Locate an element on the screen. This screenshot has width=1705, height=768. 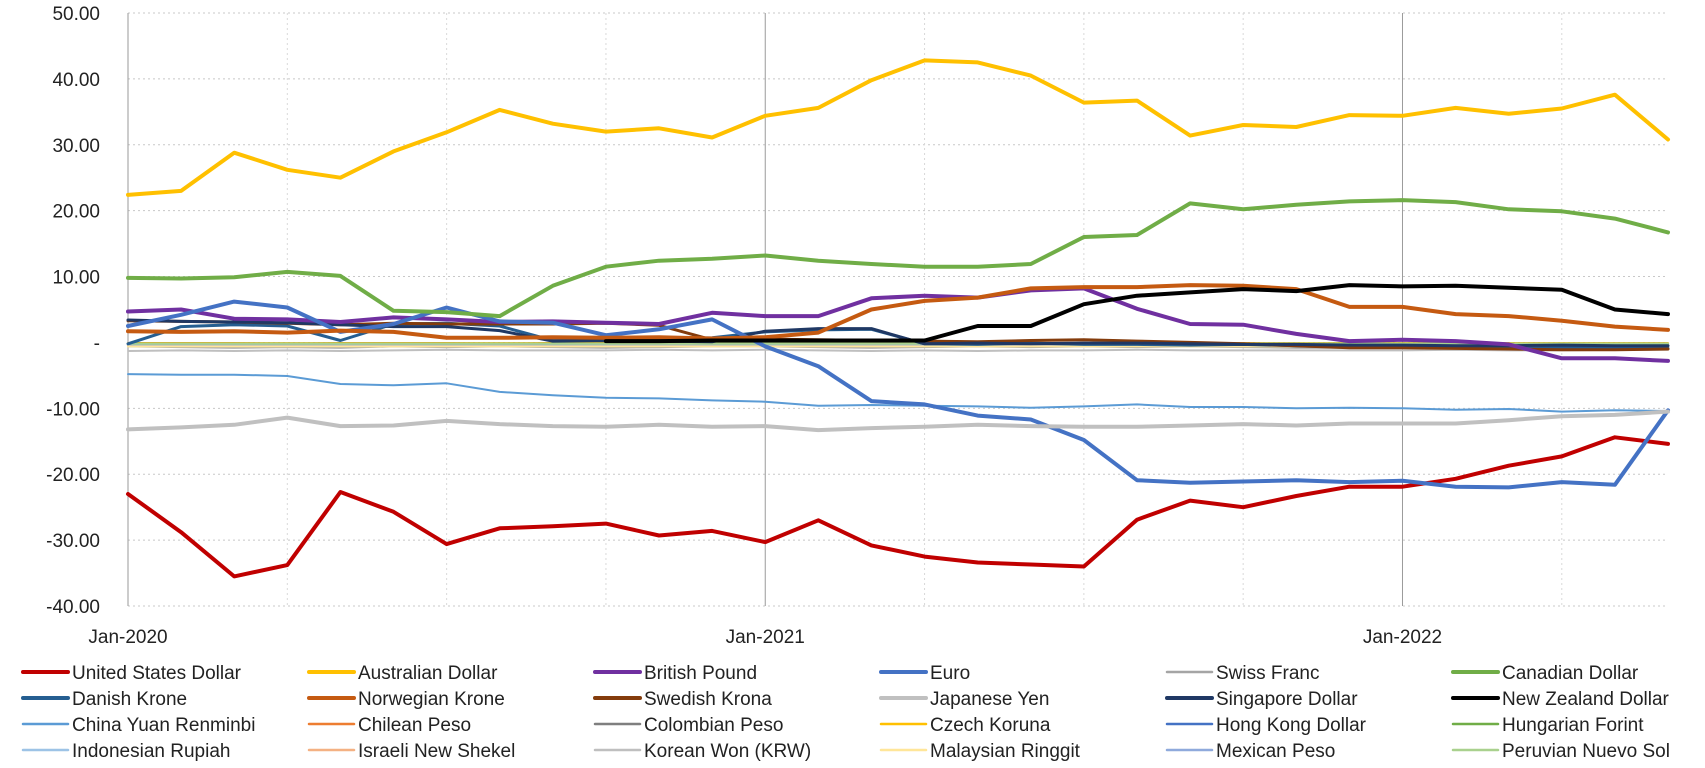
legend-label: Israeli New Shekel is located at coordinates (436, 751).